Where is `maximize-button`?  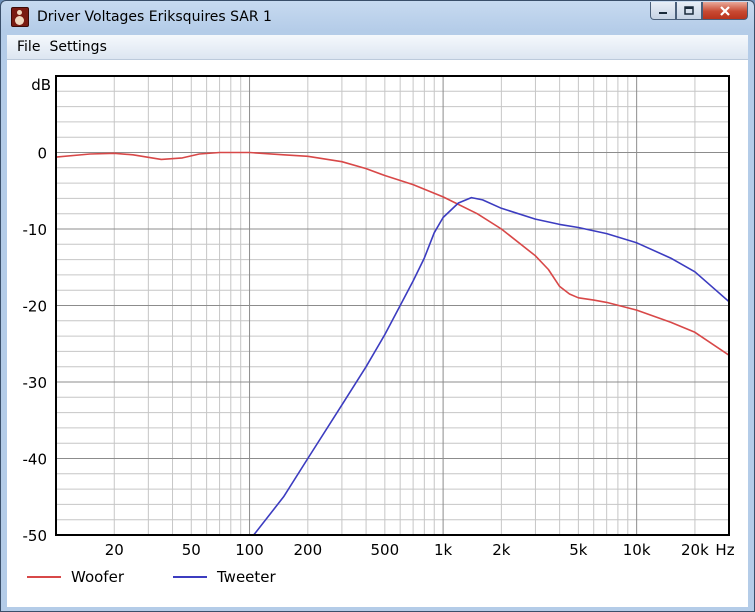
maximize-button is located at coordinates (689, 11).